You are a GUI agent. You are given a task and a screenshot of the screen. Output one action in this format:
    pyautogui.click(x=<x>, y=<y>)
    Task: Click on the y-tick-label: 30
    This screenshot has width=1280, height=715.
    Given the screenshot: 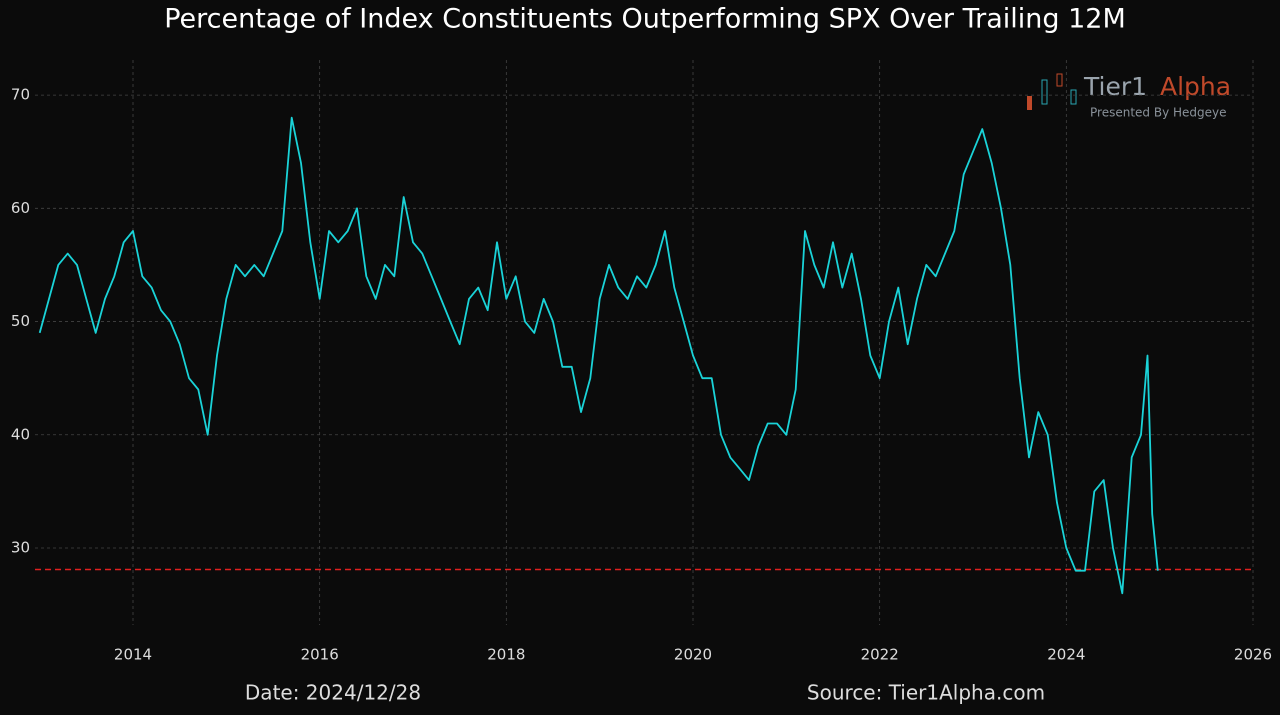 What is the action you would take?
    pyautogui.click(x=20, y=548)
    